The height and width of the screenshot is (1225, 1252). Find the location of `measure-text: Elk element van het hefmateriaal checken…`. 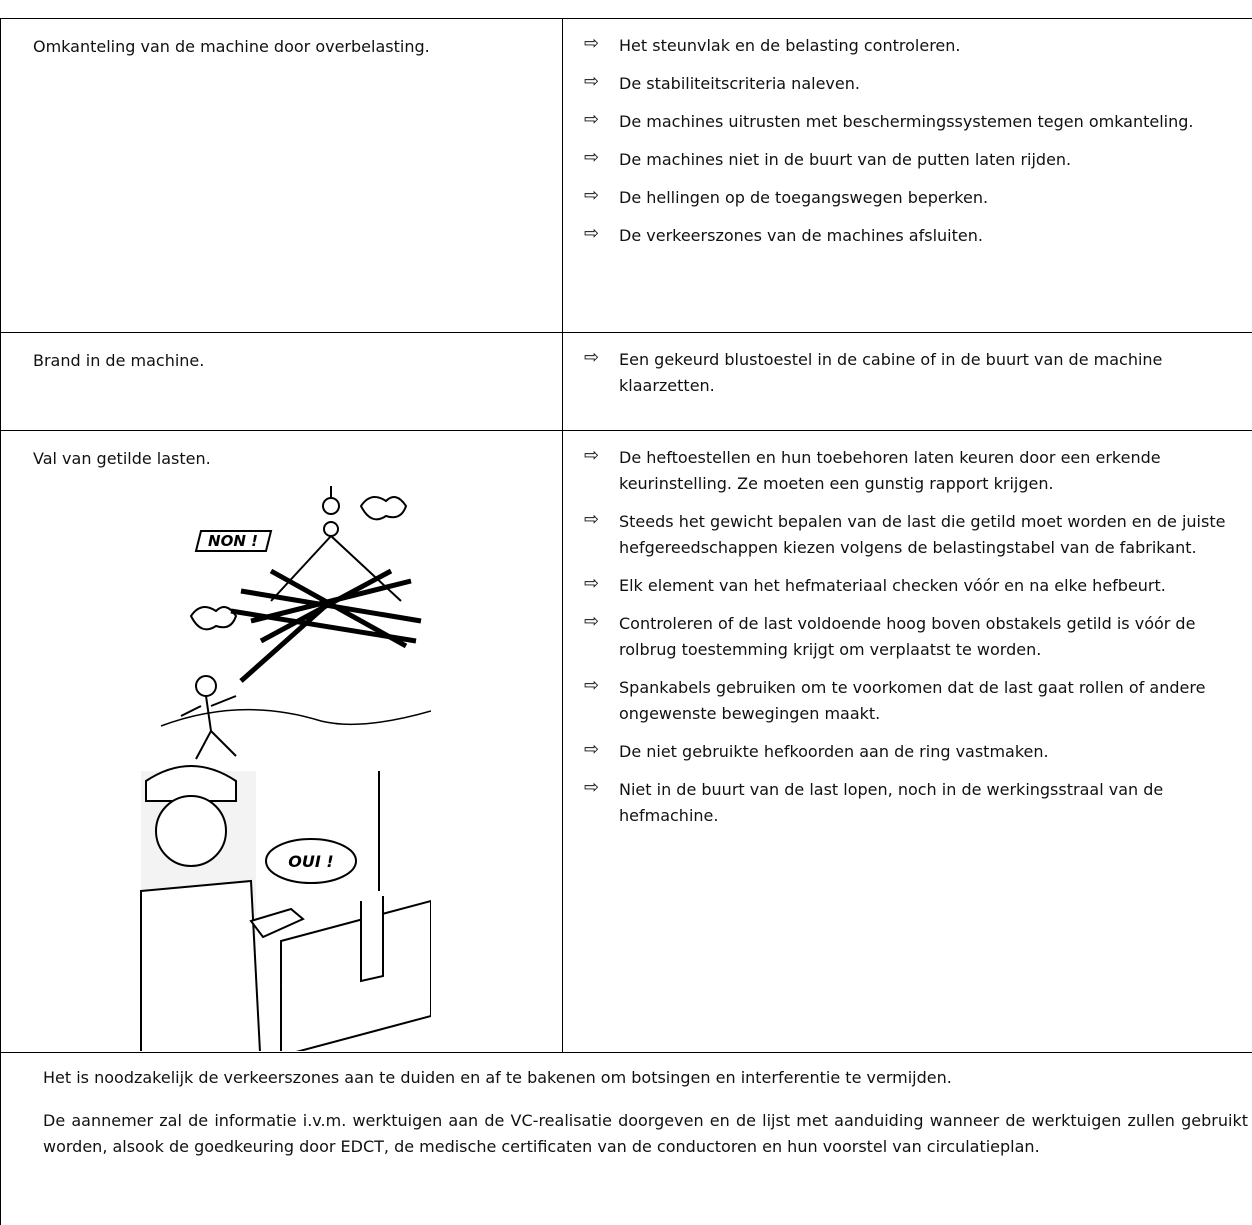

measure-text: Elk element van het hefmateriaal checken… is located at coordinates (892, 585).